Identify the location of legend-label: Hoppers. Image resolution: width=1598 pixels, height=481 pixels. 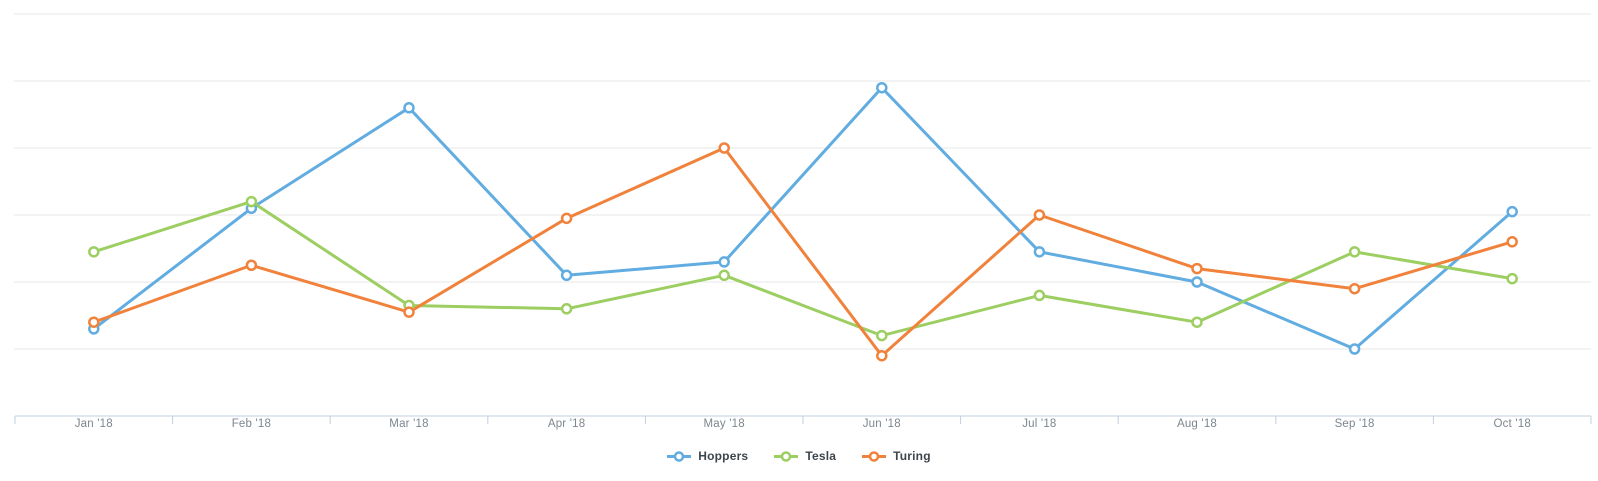
(723, 456).